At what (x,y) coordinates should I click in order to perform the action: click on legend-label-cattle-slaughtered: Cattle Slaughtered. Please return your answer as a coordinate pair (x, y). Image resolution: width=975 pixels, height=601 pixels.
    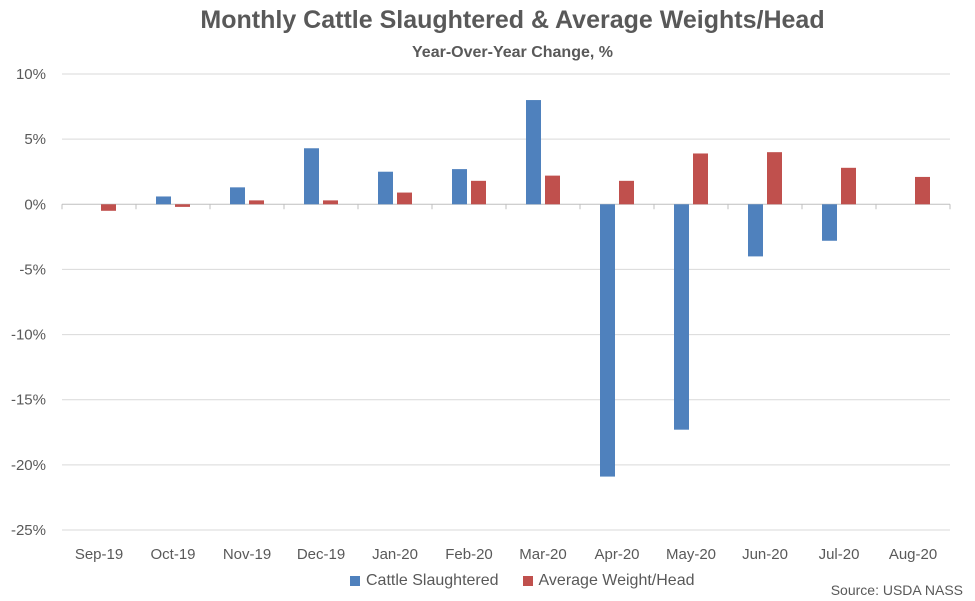
    Looking at the image, I should click on (432, 580).